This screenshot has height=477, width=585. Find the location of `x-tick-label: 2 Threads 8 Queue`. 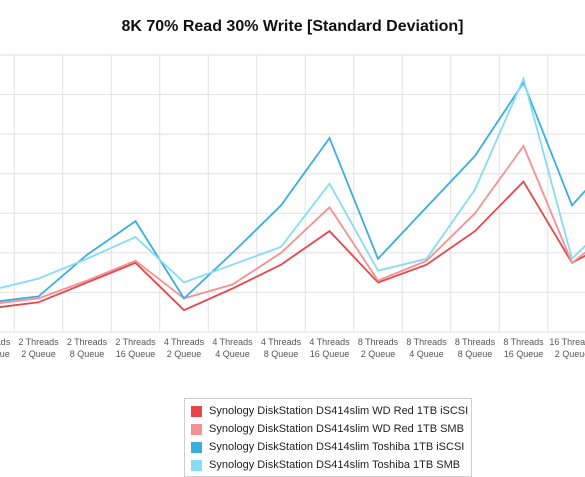

x-tick-label: 2 Threads 8 Queue is located at coordinates (87, 348).